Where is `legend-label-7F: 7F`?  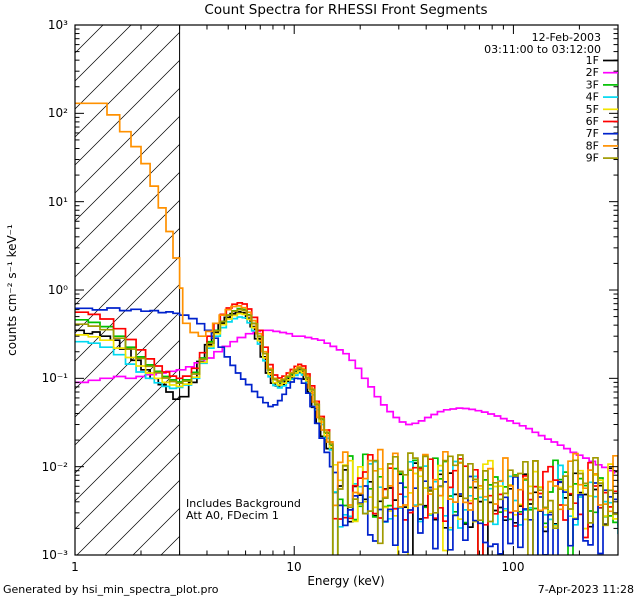 legend-label-7F: 7F is located at coordinates (592, 133).